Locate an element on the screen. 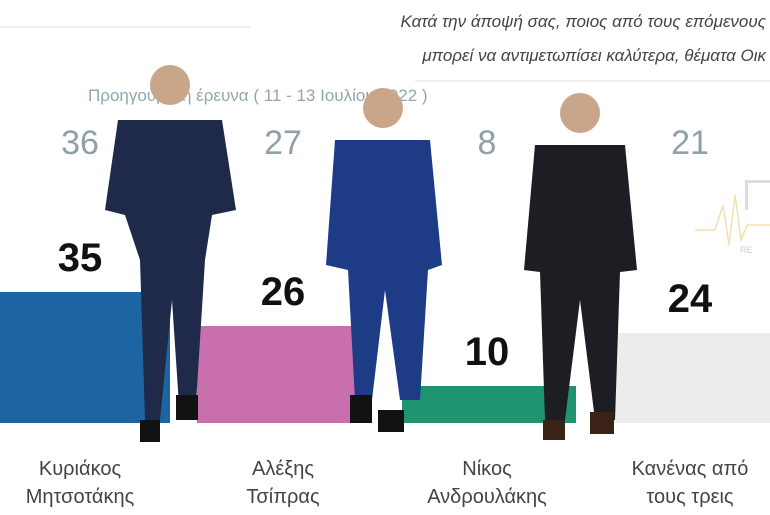  divider-right is located at coordinates (592, 81).